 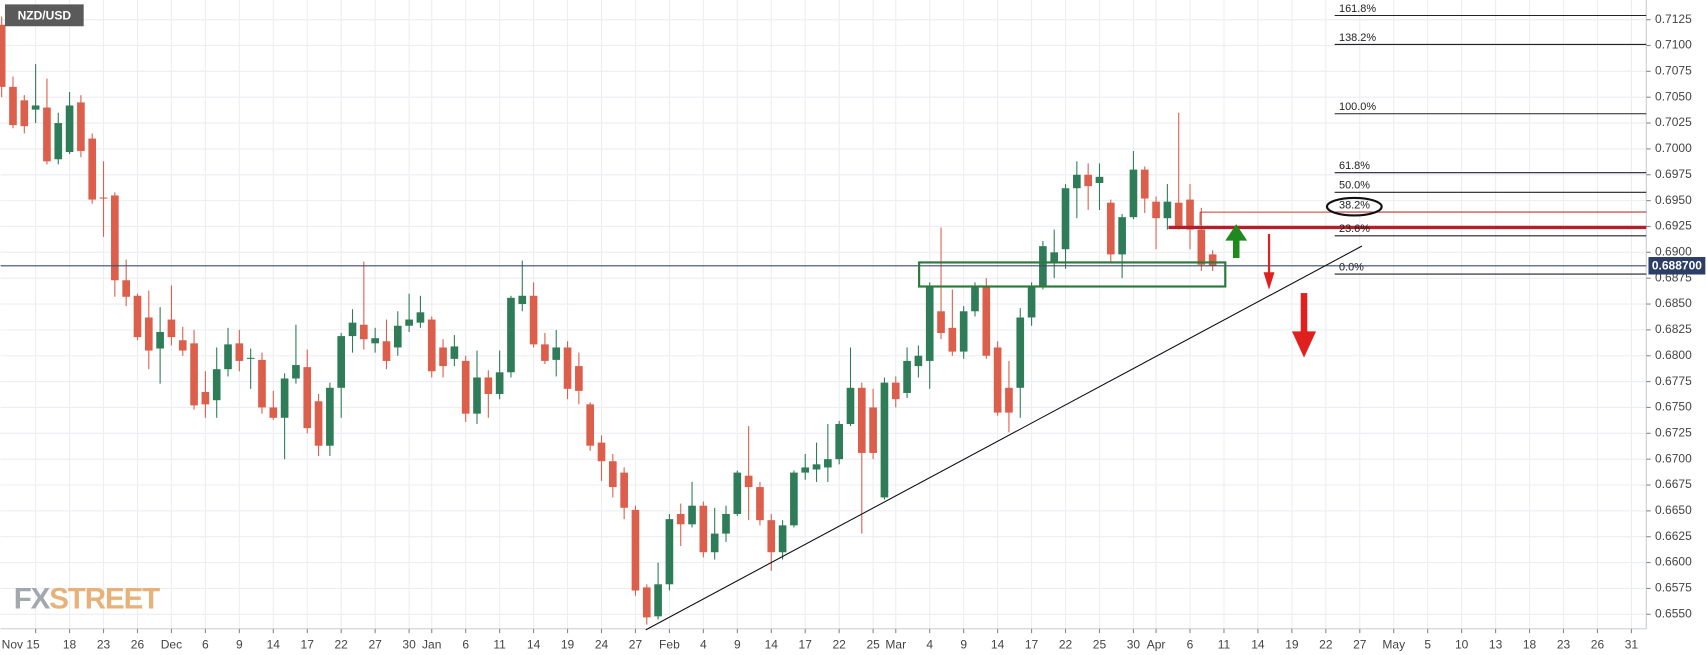 I want to click on x-tick-label: 13, so click(x=1496, y=644).